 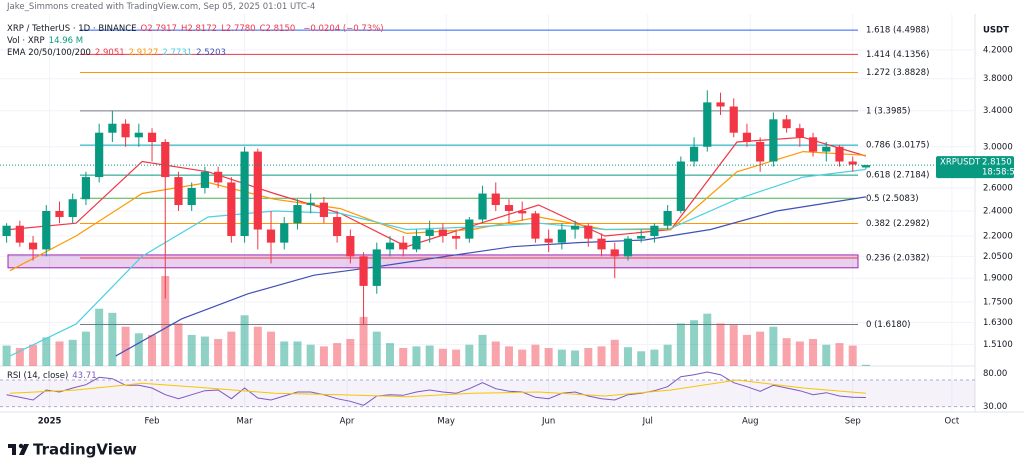 I want to click on fib-label: 0.618 (2.7184), so click(x=897, y=176).